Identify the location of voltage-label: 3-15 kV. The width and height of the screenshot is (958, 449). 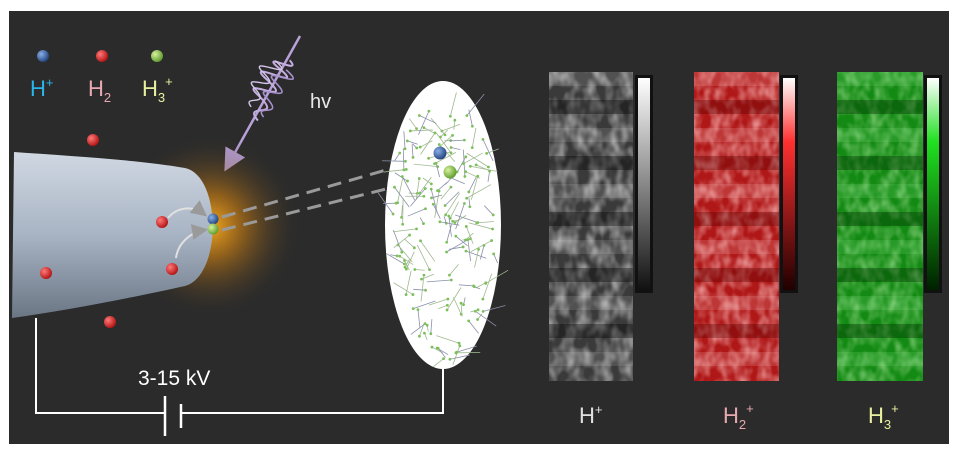
(174, 378).